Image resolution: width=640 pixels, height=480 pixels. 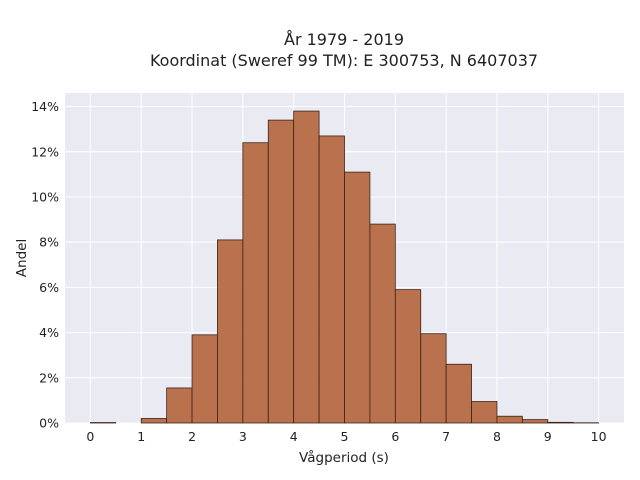 I want to click on x-tick-label-5: 5, so click(x=345, y=436).